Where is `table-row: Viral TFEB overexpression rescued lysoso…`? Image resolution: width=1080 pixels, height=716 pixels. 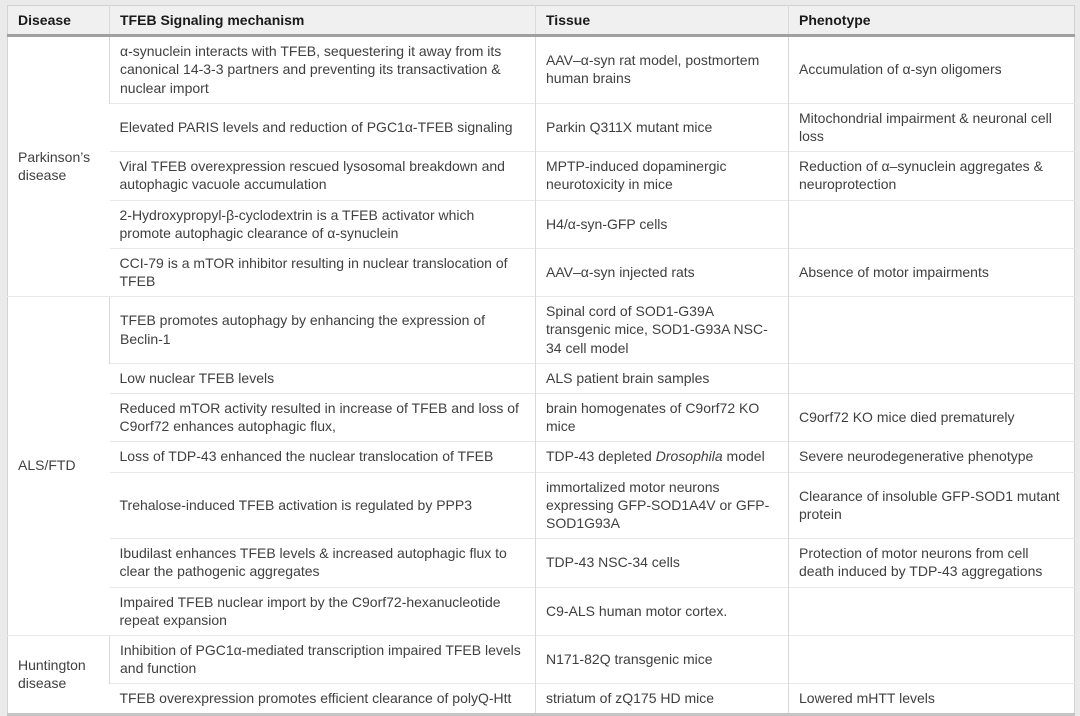
table-row: Viral TFEB overexpression rescued lysoso… is located at coordinates (541, 175).